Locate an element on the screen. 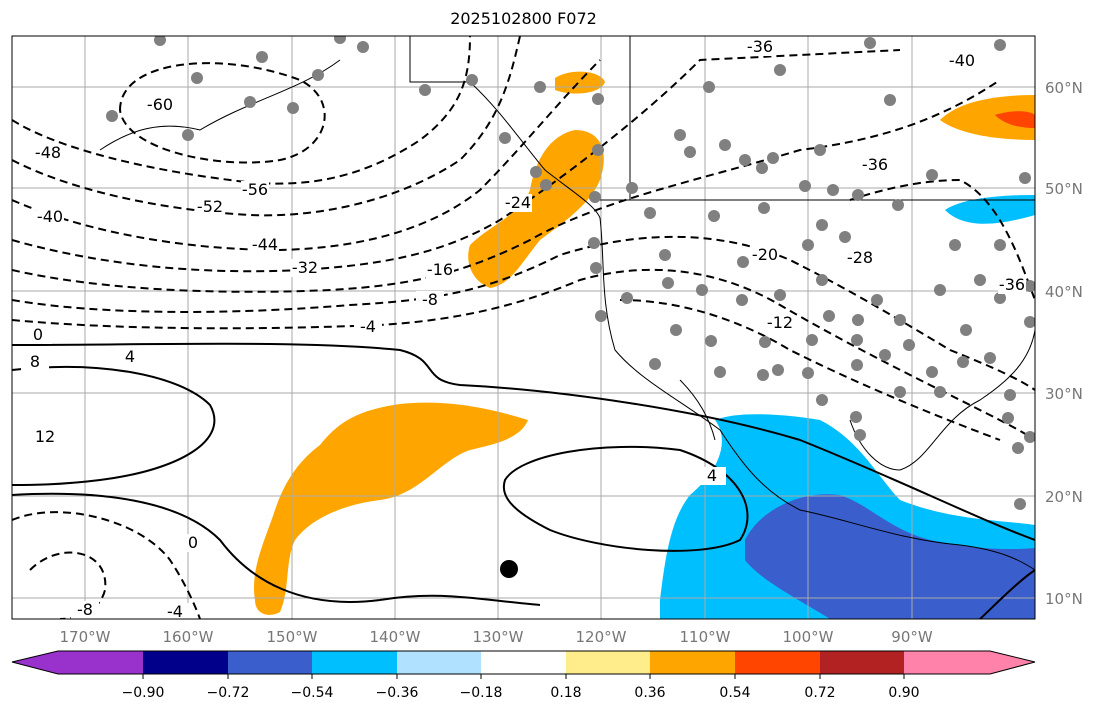 The width and height of the screenshot is (1105, 712). colorbar-outline is located at coordinates (523, 662).